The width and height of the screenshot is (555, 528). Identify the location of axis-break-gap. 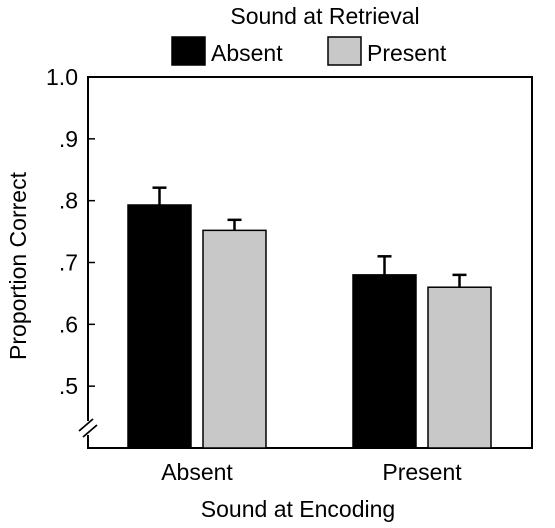
(88, 428).